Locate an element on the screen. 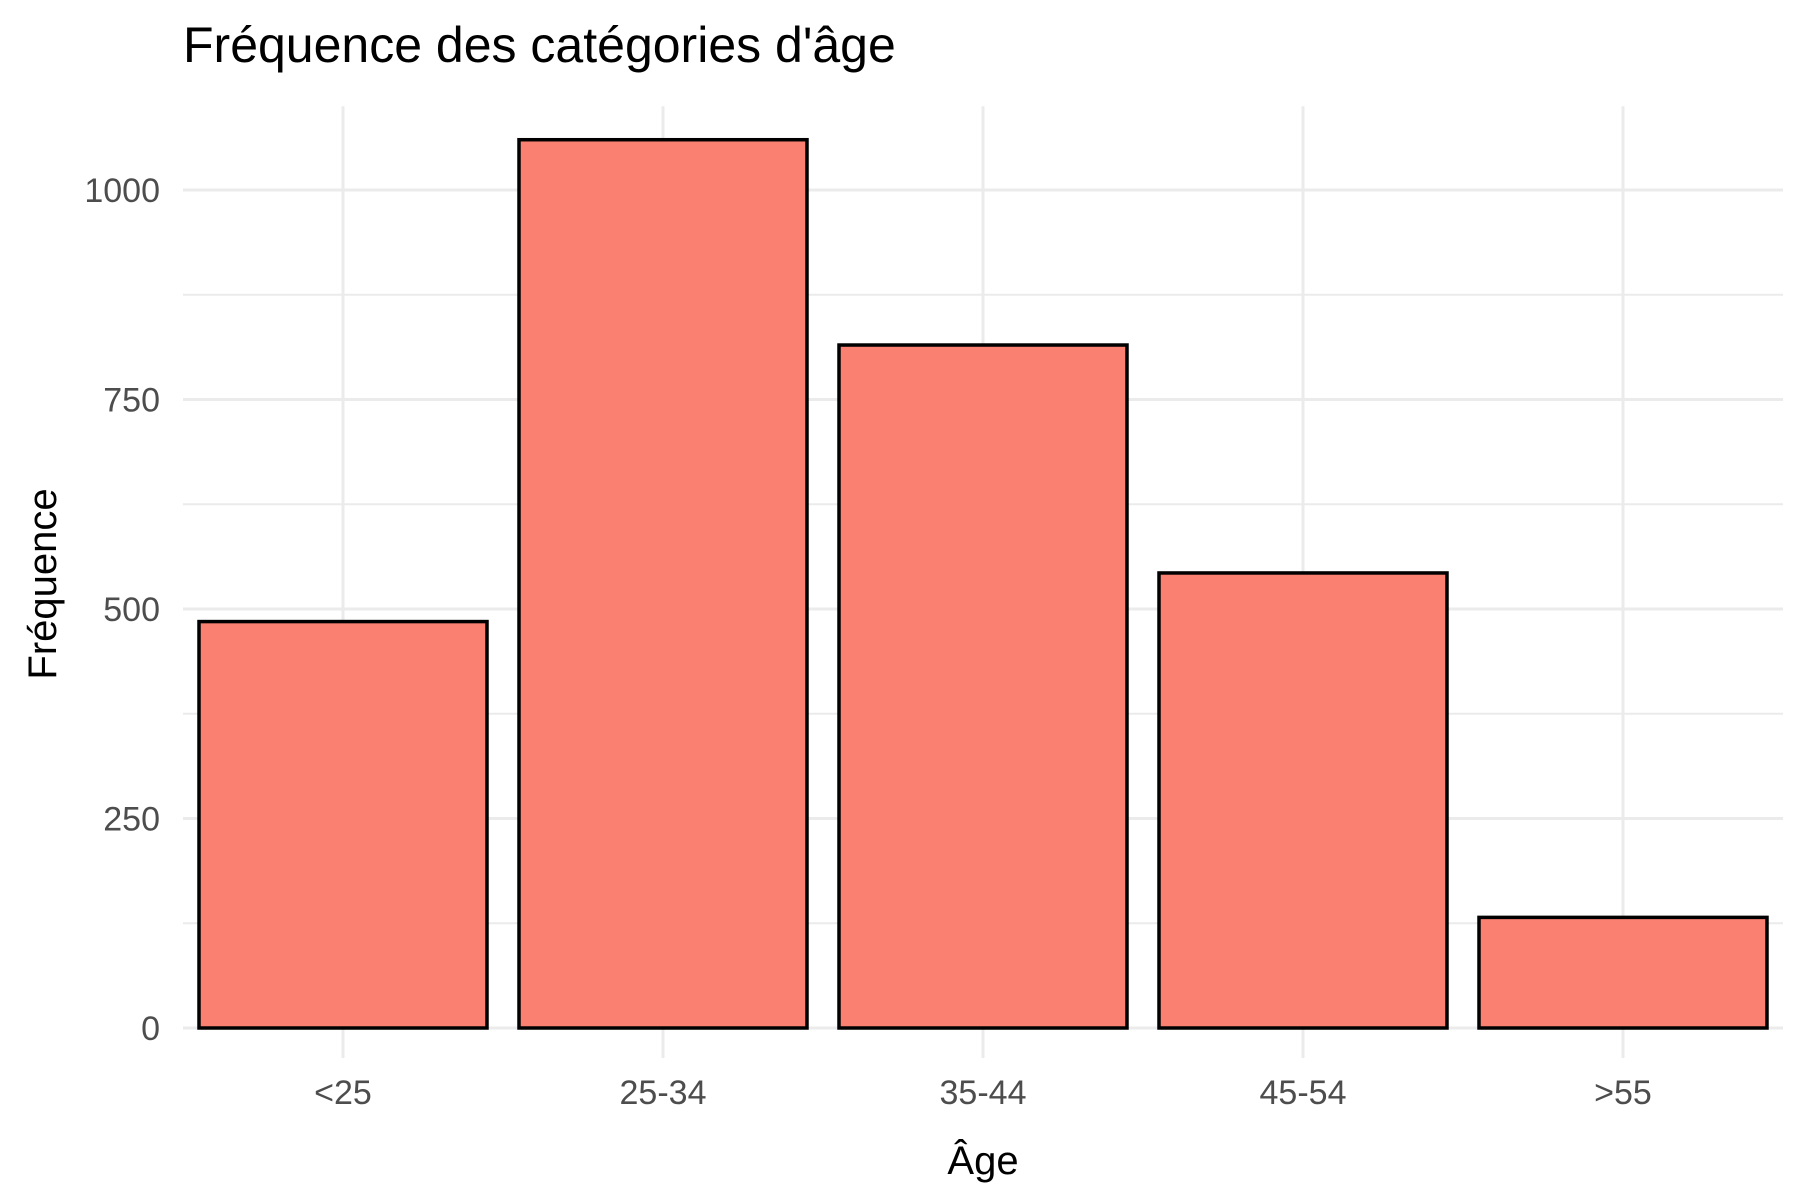 The image size is (1800, 1200). y-tick-label: 500 is located at coordinates (131, 610).